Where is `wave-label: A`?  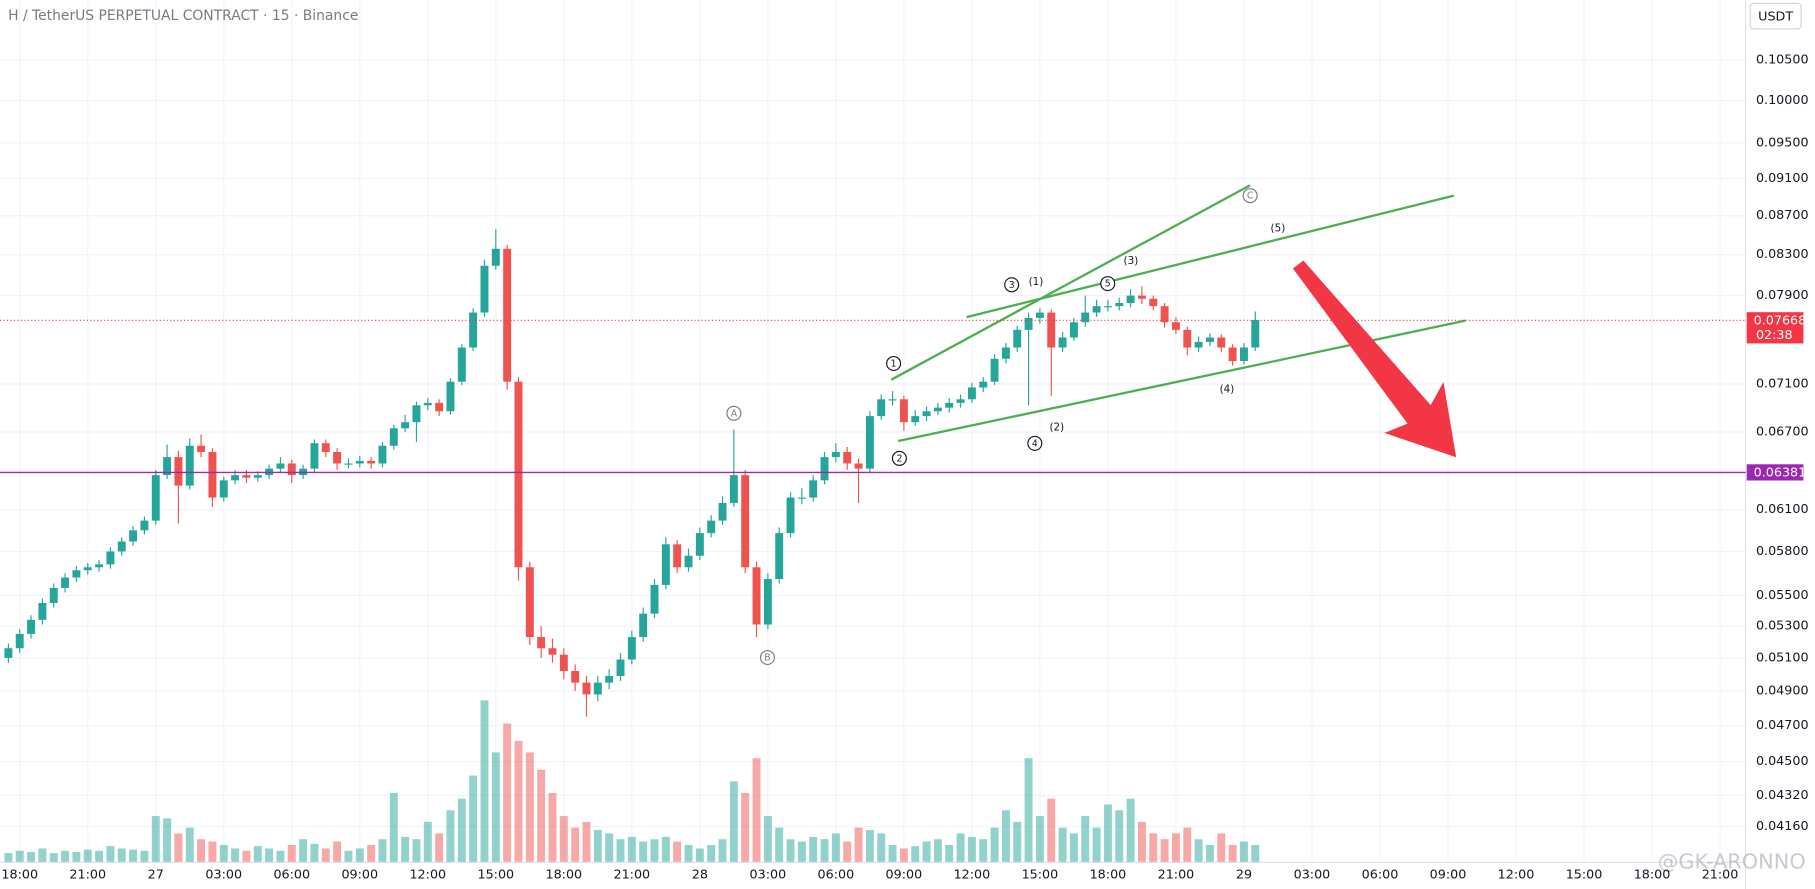
wave-label: A is located at coordinates (734, 413).